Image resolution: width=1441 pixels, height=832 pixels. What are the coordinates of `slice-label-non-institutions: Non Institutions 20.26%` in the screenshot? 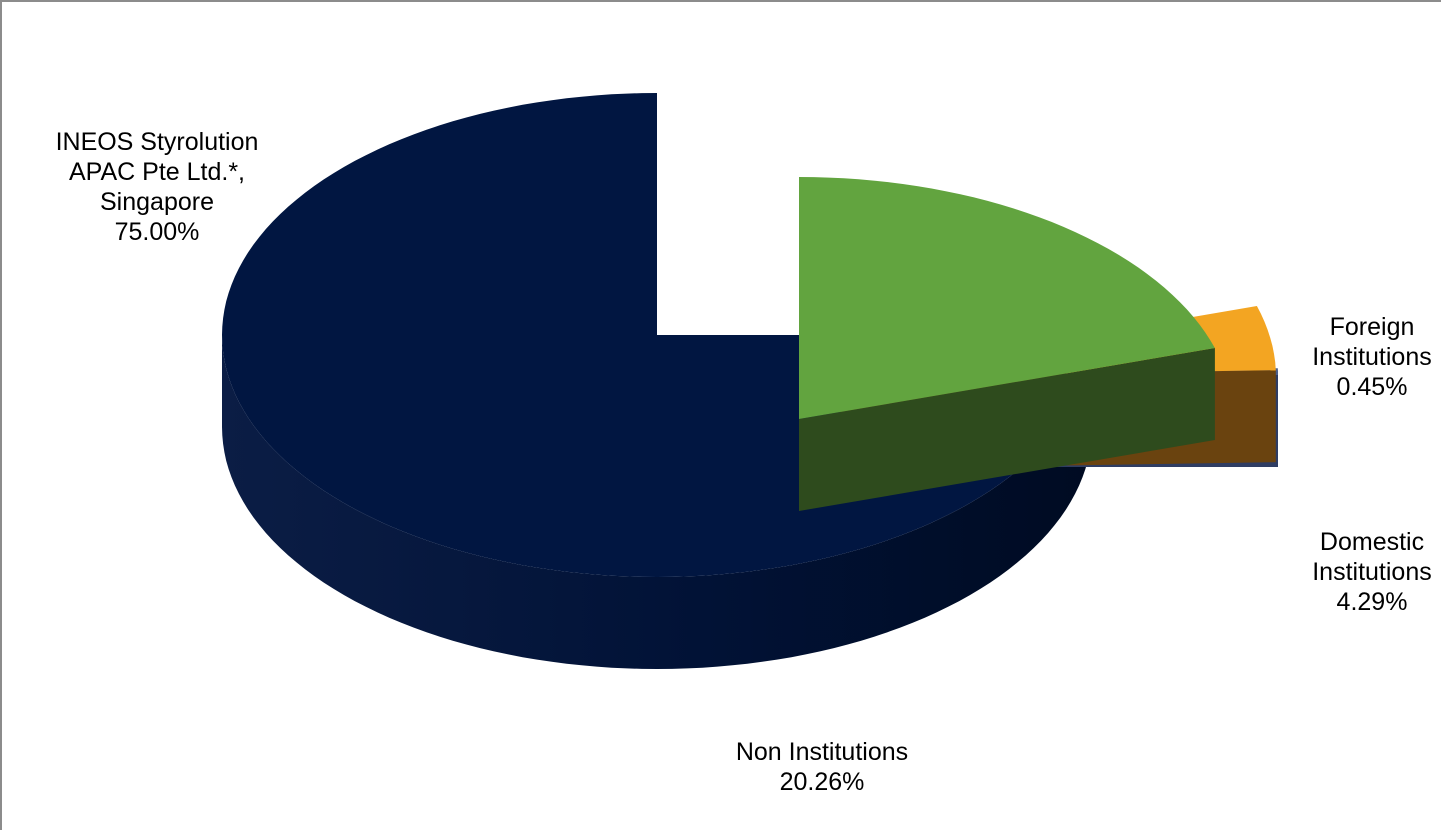 It's located at (822, 767).